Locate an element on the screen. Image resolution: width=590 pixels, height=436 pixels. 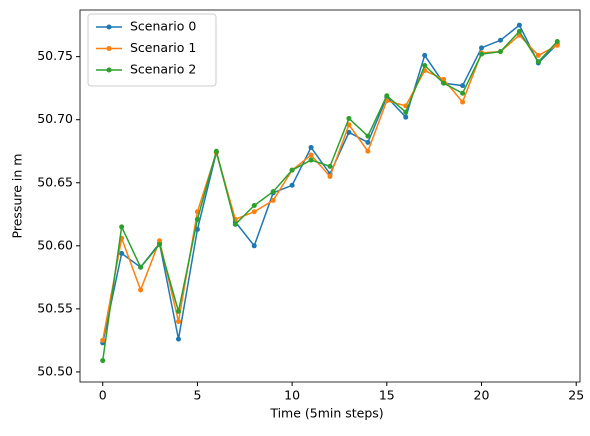
y-tick-label: 50.75 is located at coordinates (55, 55).